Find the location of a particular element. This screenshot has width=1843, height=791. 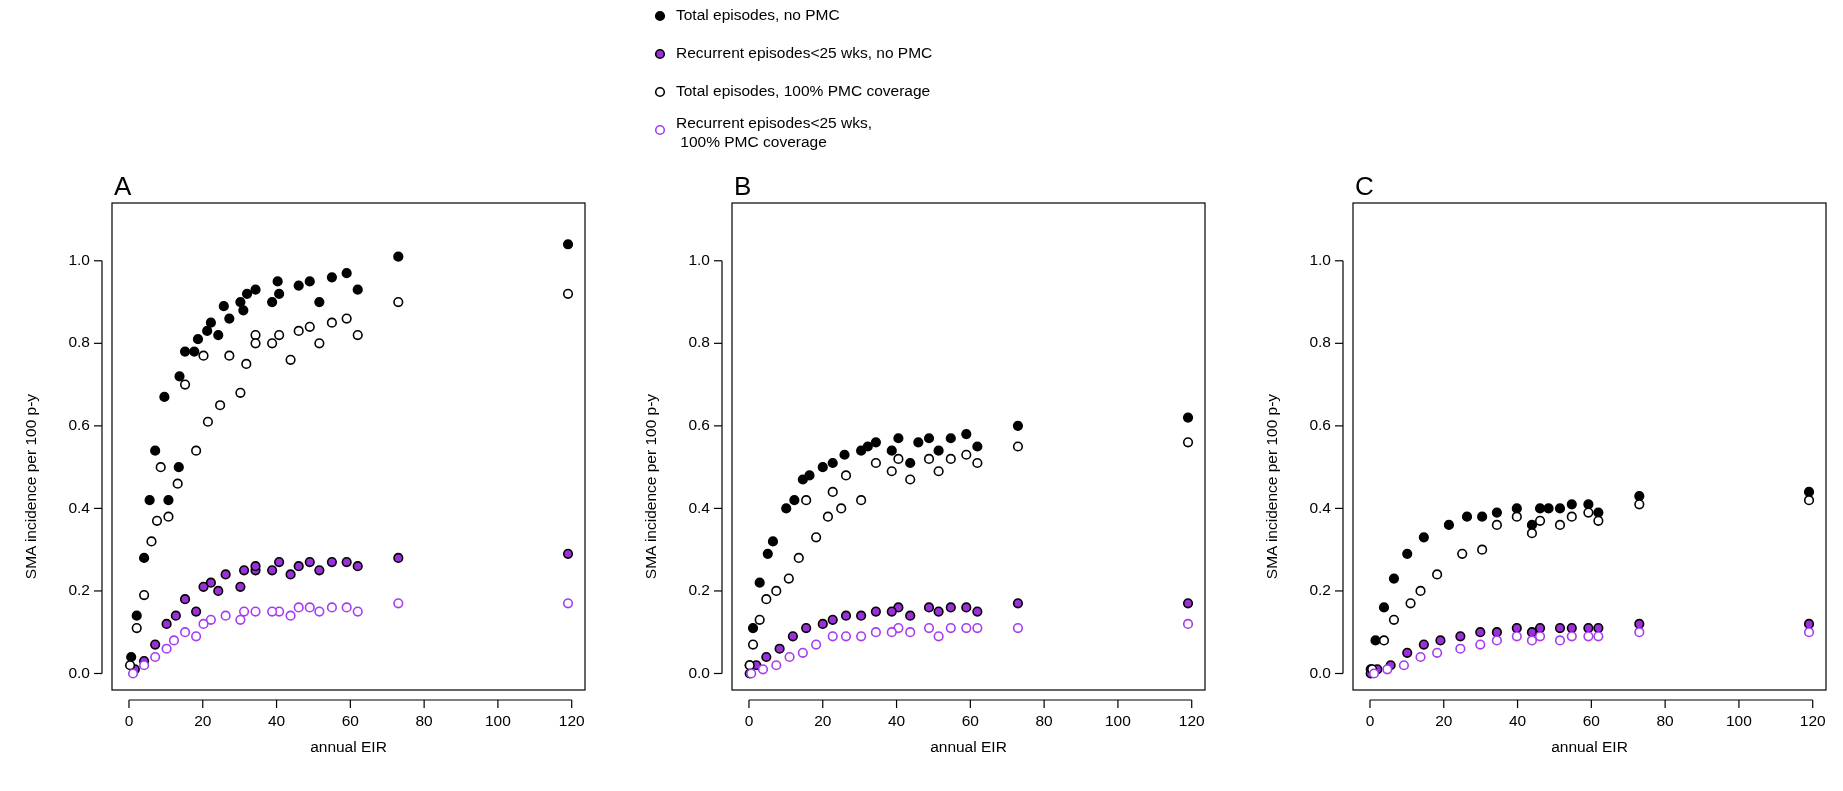

legend-label: Recurrent episodes<25 wks, 100% PMC coverage is located at coordinates (774, 132).